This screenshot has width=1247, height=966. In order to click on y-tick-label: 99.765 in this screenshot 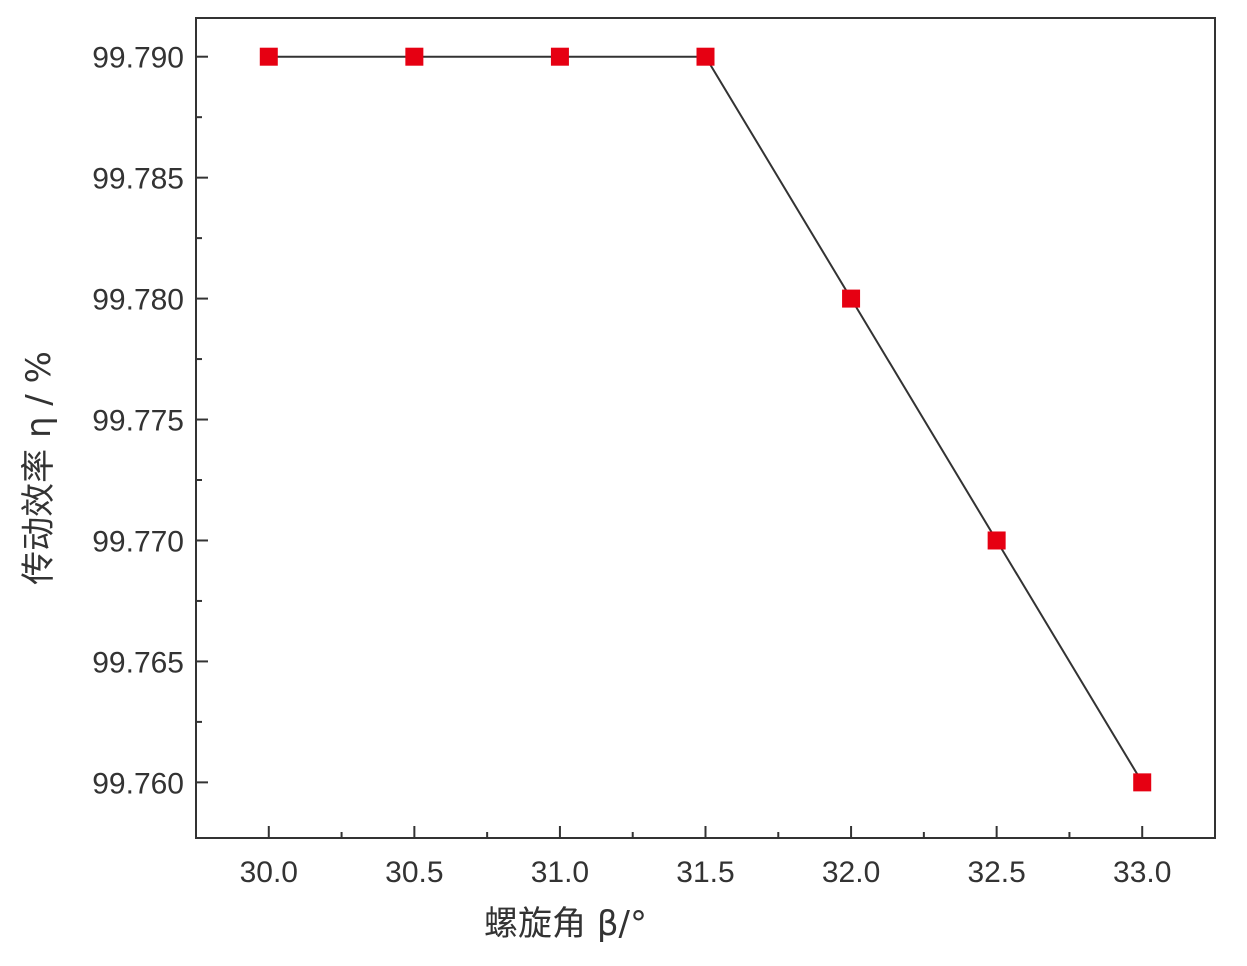, I will do `click(138, 662)`.